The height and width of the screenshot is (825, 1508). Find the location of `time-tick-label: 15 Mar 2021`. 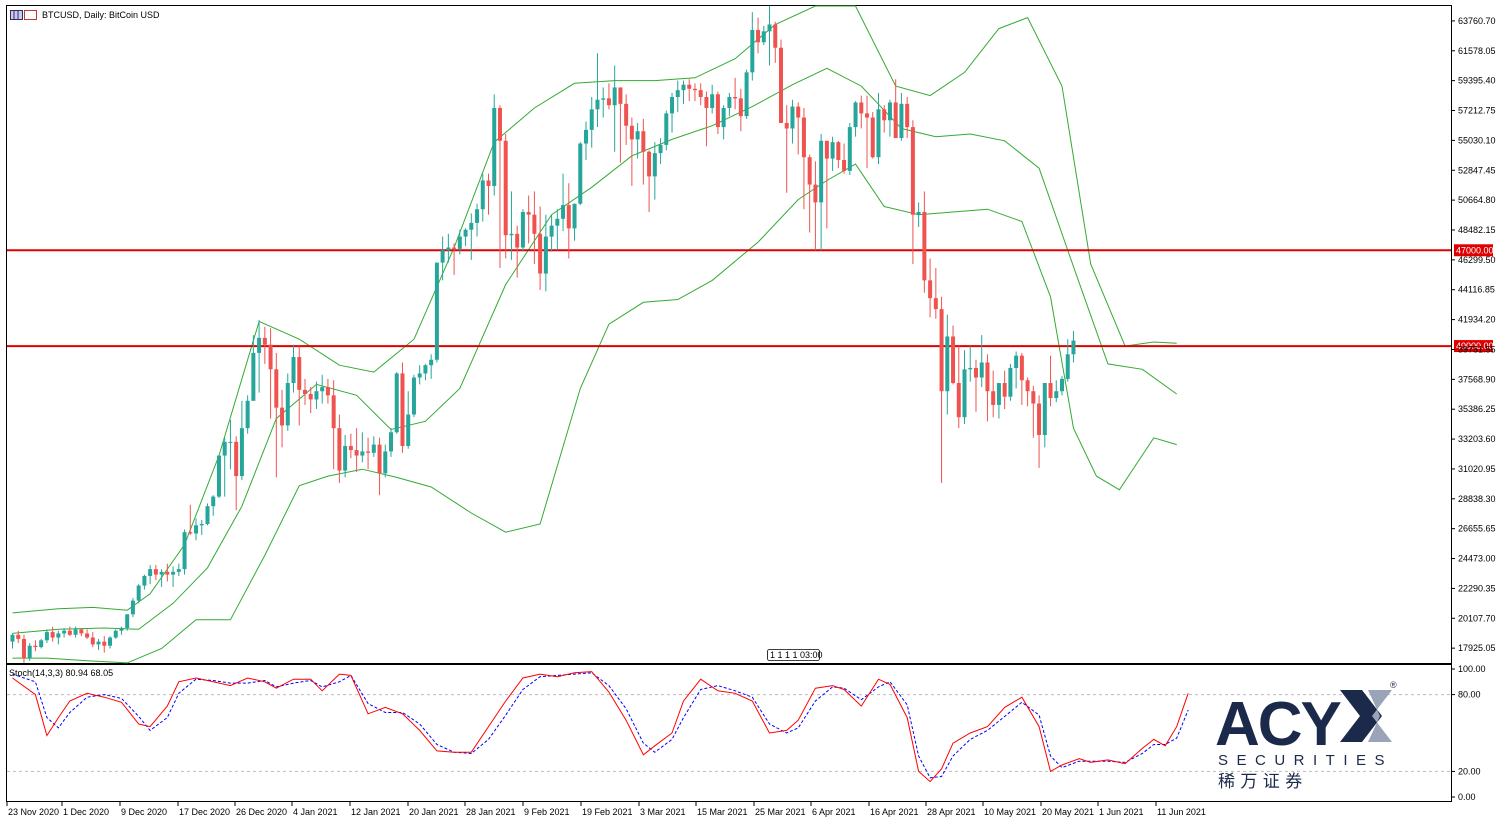

time-tick-label: 15 Mar 2021 is located at coordinates (722, 812).